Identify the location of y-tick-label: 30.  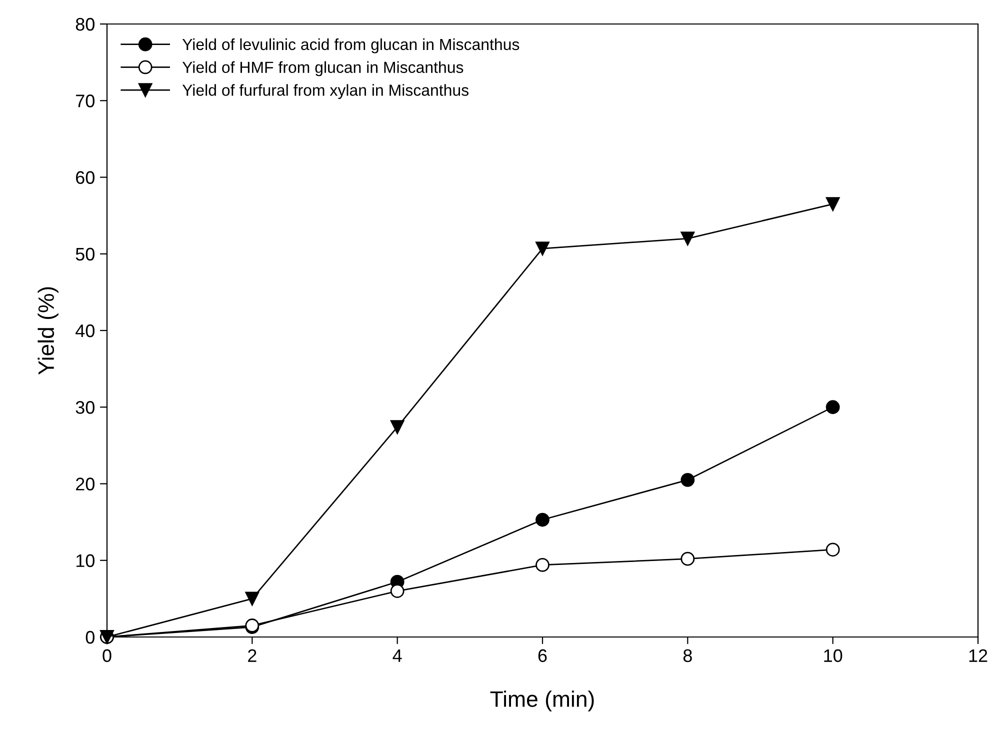
(85, 407).